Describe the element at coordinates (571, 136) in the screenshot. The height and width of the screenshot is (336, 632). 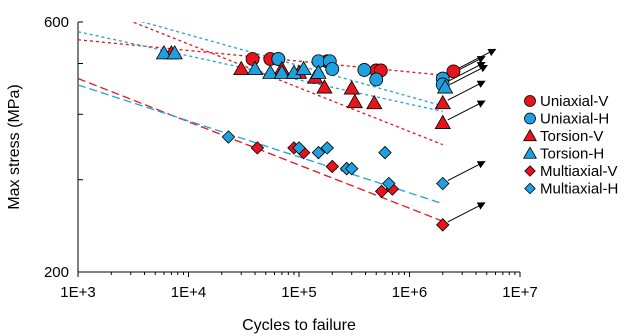
I see `legend-label: Torsion-V` at that location.